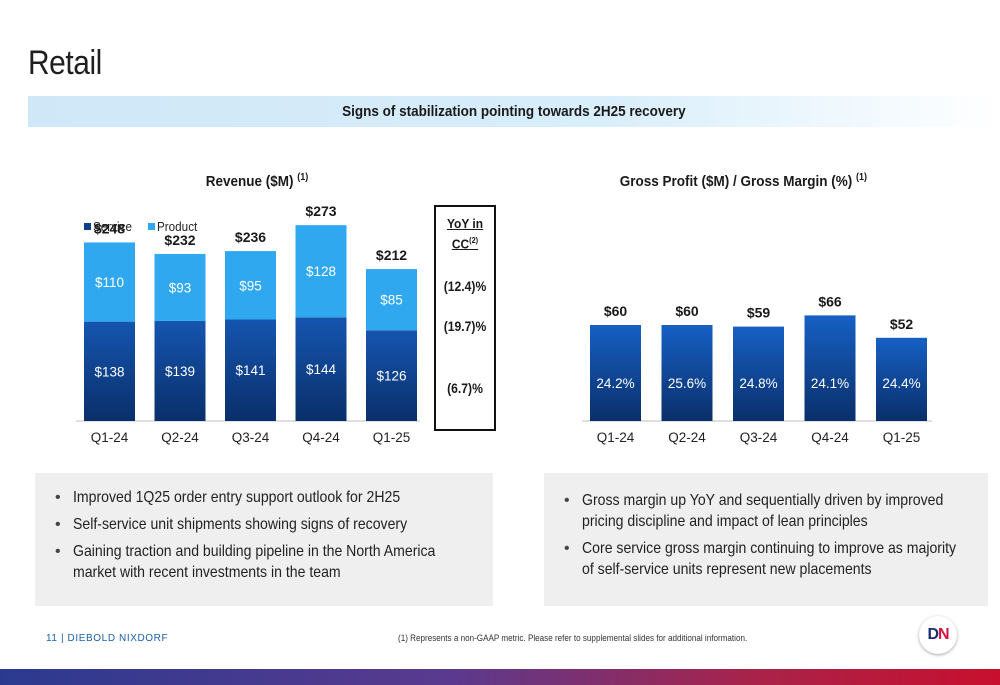 This screenshot has height=685, width=1000. Describe the element at coordinates (615, 383) in the screenshot. I see `data-label-gross-margin: 24.2%` at that location.